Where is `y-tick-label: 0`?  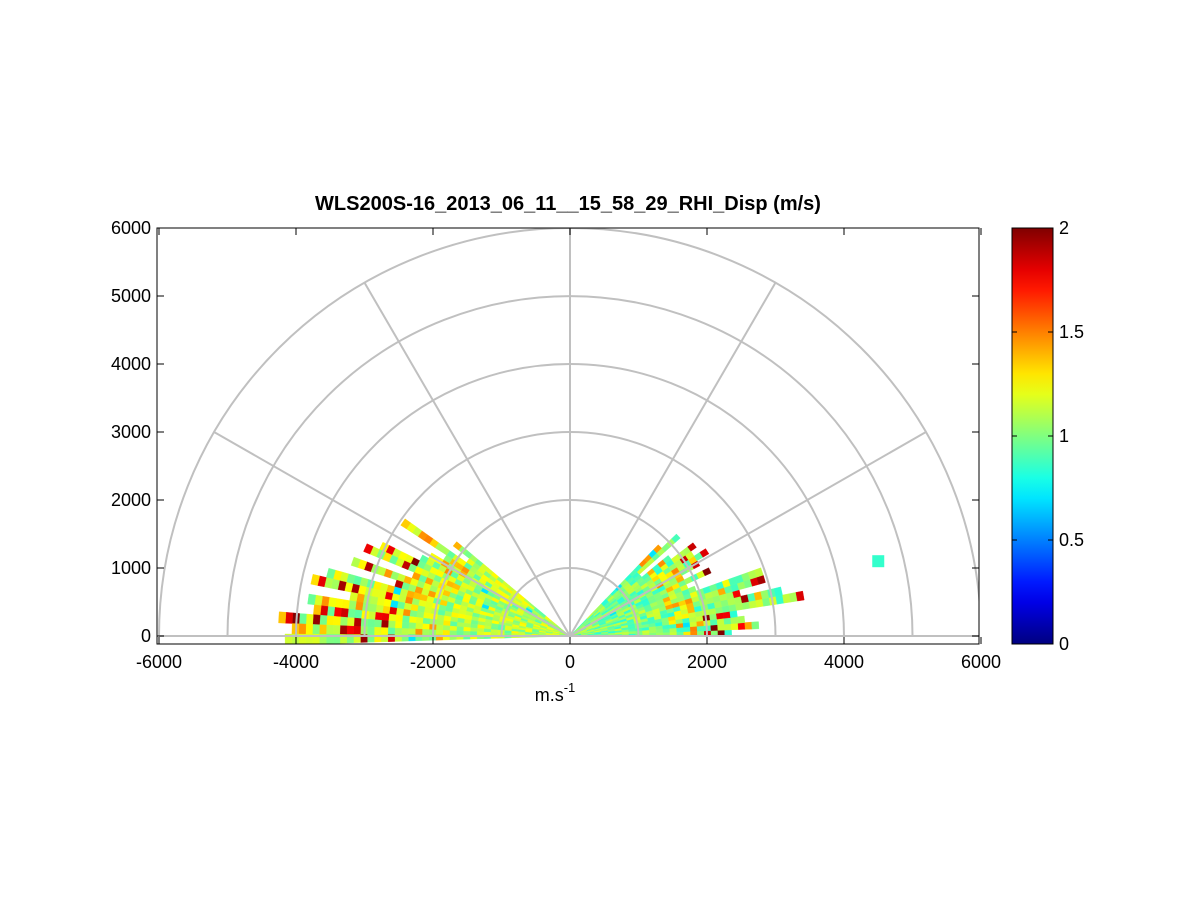
y-tick-label: 0 is located at coordinates (146, 636).